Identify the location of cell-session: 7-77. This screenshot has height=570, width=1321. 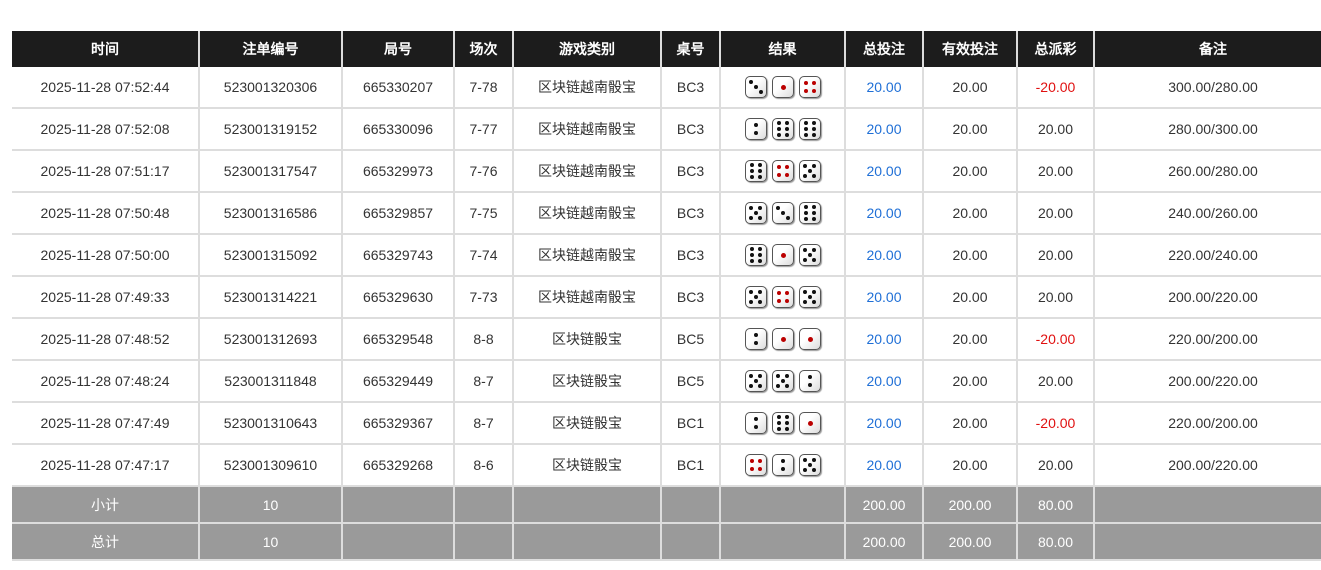
(484, 129).